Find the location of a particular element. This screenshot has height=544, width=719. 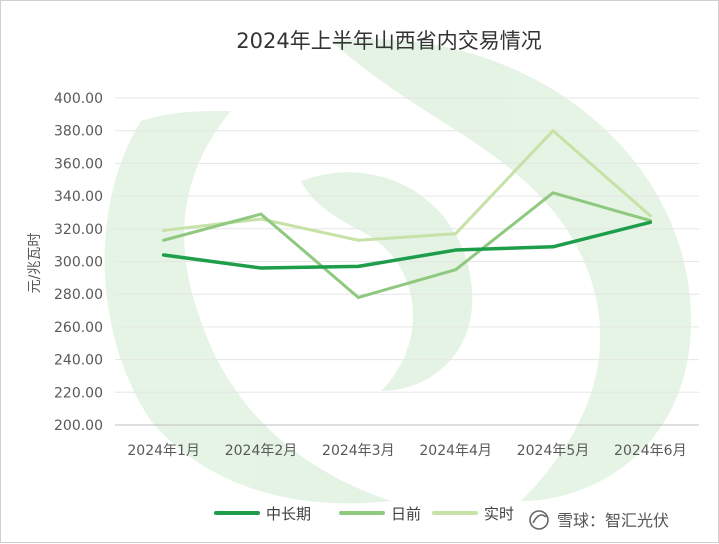

y-tick-label: 260.00 is located at coordinates (78, 328).